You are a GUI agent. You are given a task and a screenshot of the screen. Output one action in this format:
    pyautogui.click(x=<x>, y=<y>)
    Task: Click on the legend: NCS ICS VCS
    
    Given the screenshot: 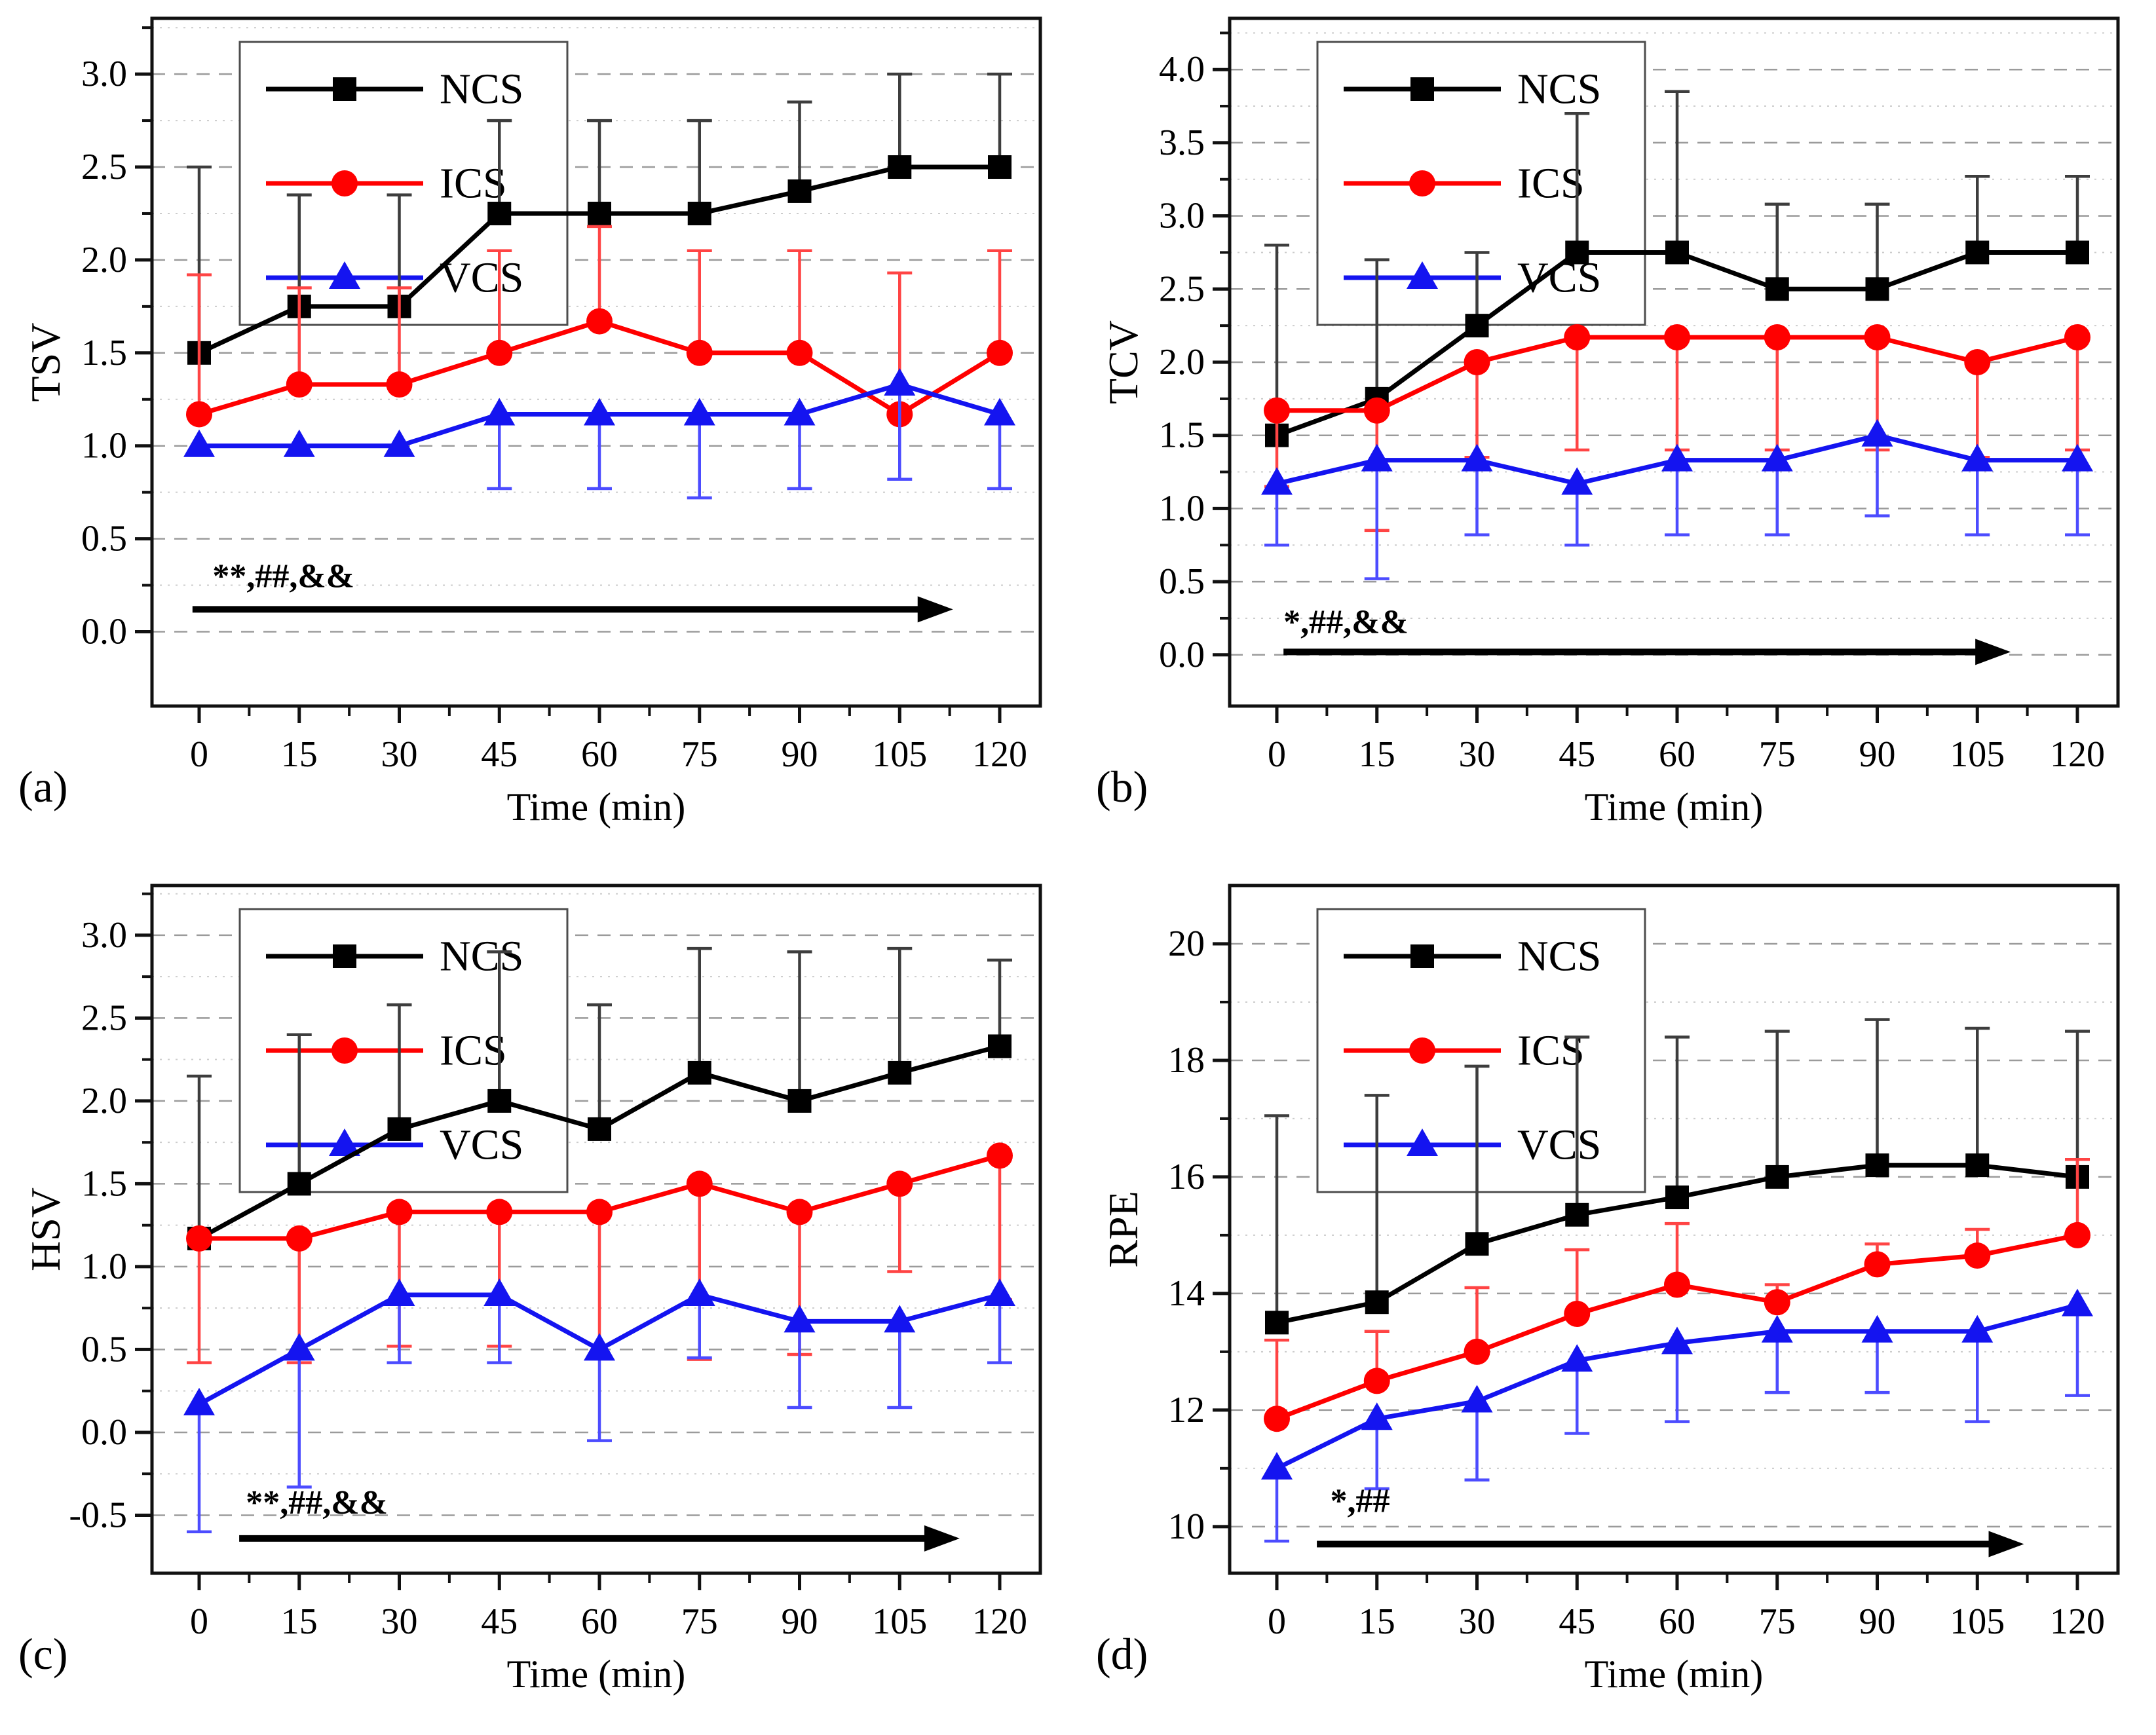 What is the action you would take?
    pyautogui.click(x=403, y=183)
    